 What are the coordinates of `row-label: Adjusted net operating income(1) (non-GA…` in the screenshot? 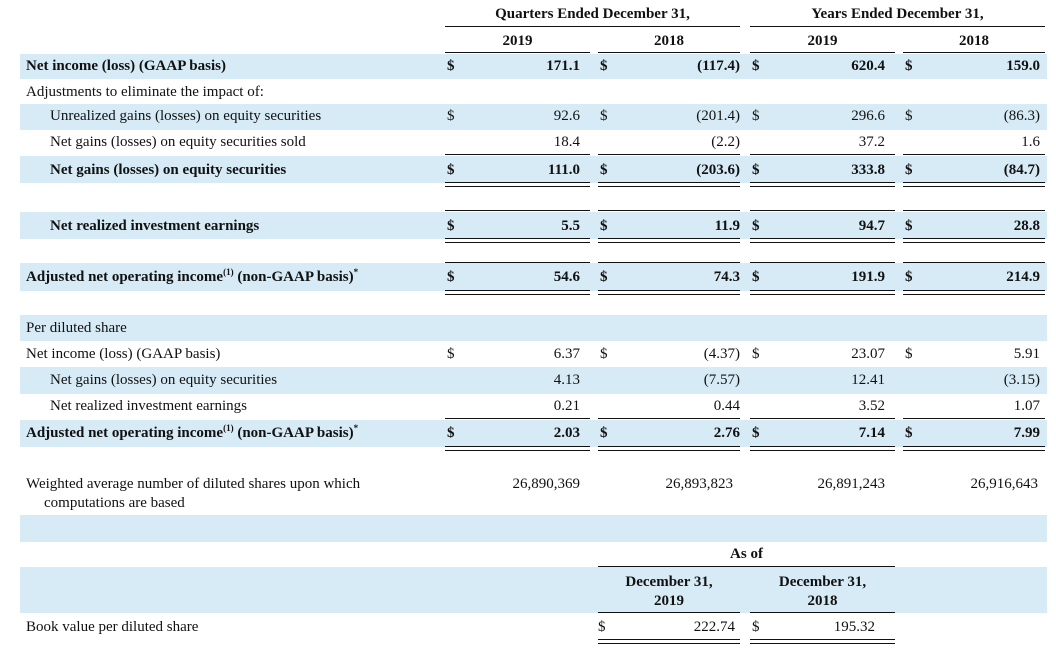 It's located at (192, 276).